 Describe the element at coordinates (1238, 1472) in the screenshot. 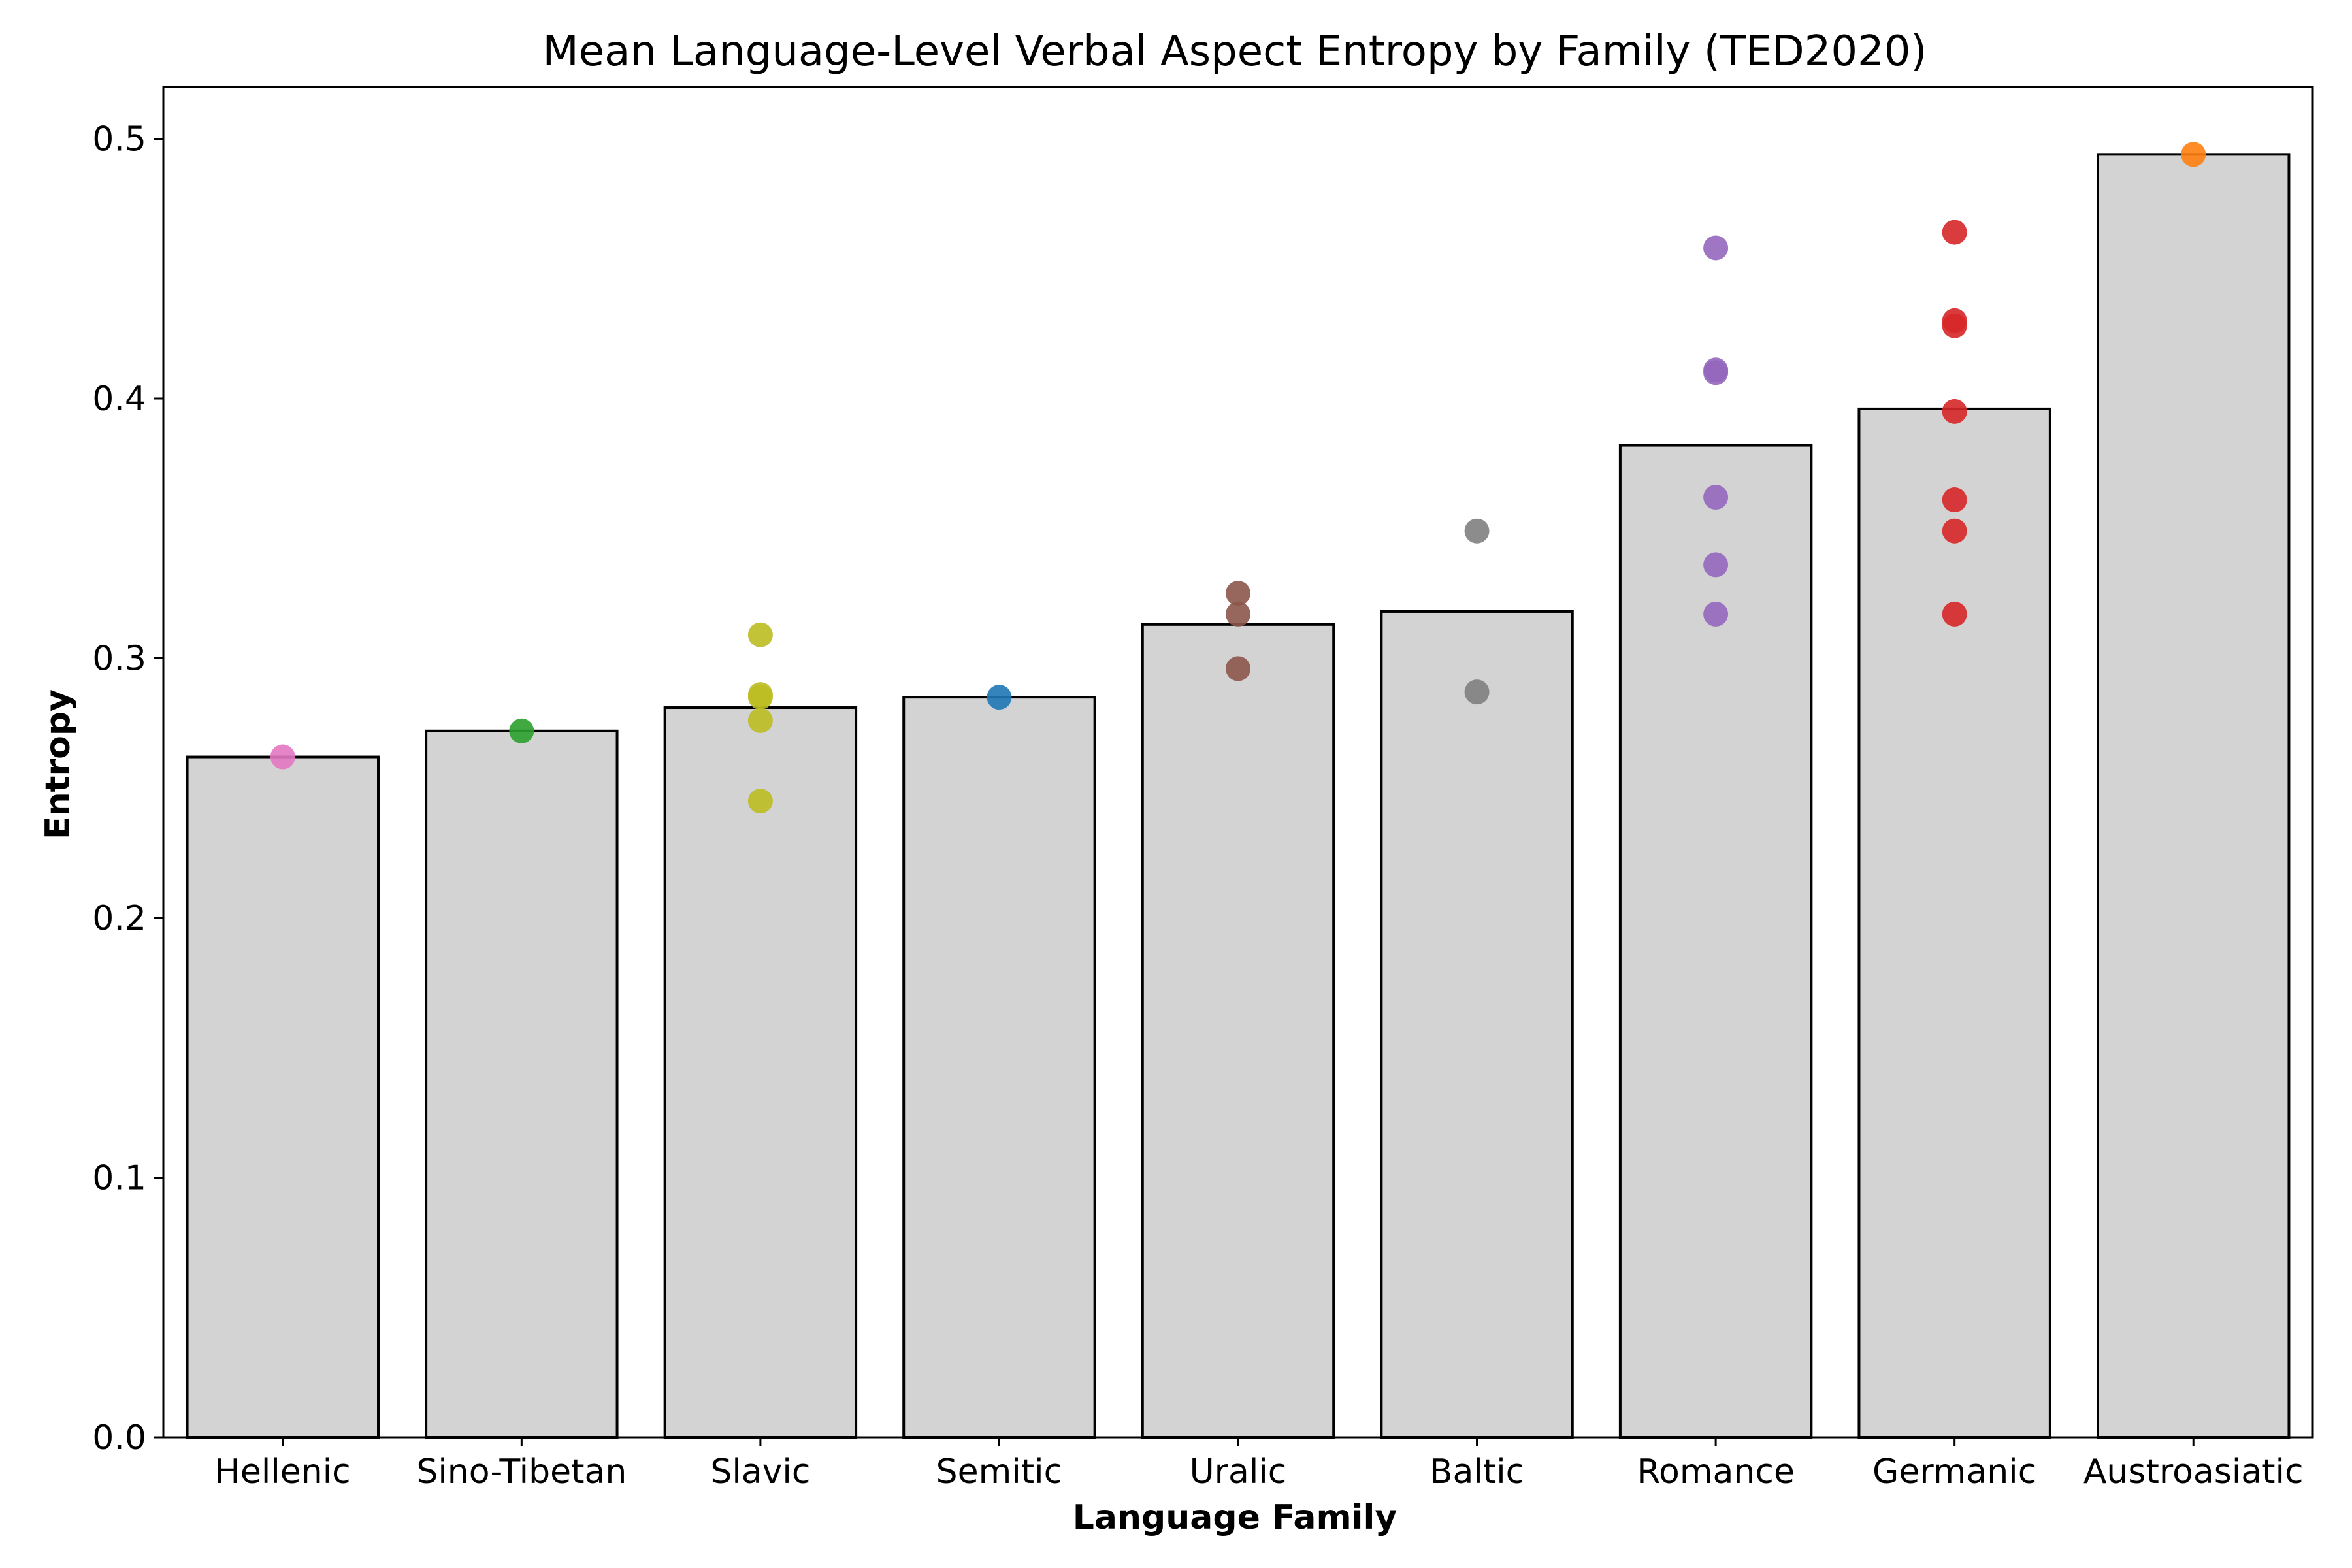

I see `x-tick-label: Uralic` at that location.